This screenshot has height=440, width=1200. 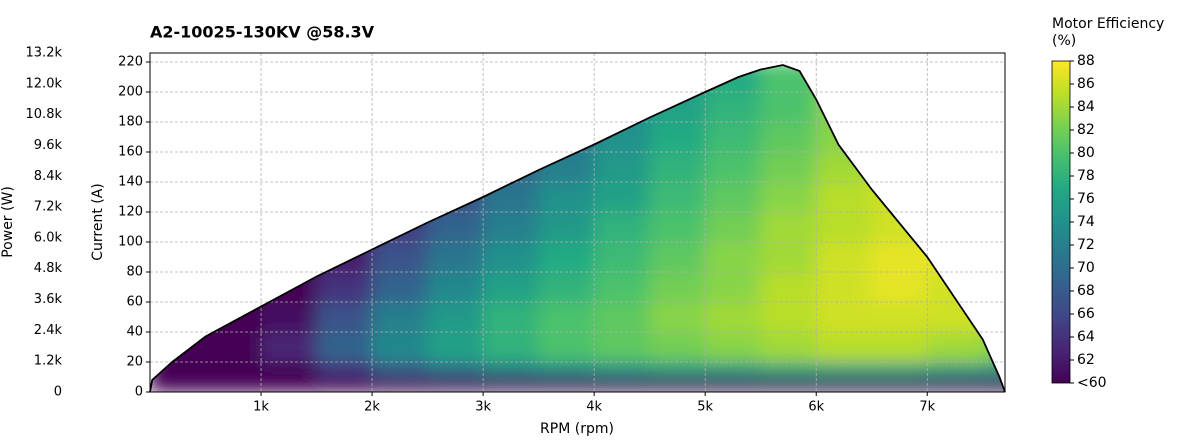 What do you see at coordinates (48, 145) in the screenshot?
I see `y2-tick-label: 9.6k` at bounding box center [48, 145].